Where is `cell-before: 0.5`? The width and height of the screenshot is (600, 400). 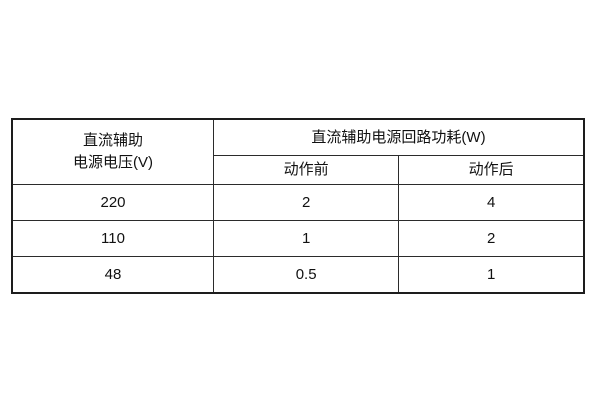 cell-before: 0.5 is located at coordinates (306, 275).